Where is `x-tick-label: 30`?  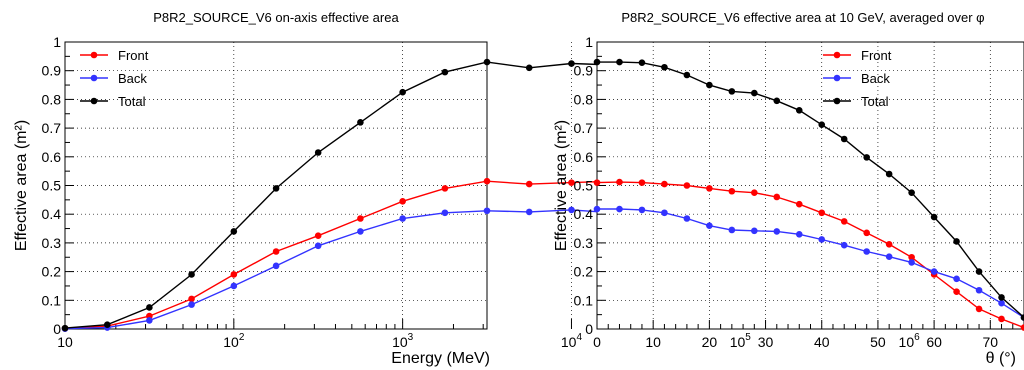
x-tick-label: 30 is located at coordinates (766, 342).